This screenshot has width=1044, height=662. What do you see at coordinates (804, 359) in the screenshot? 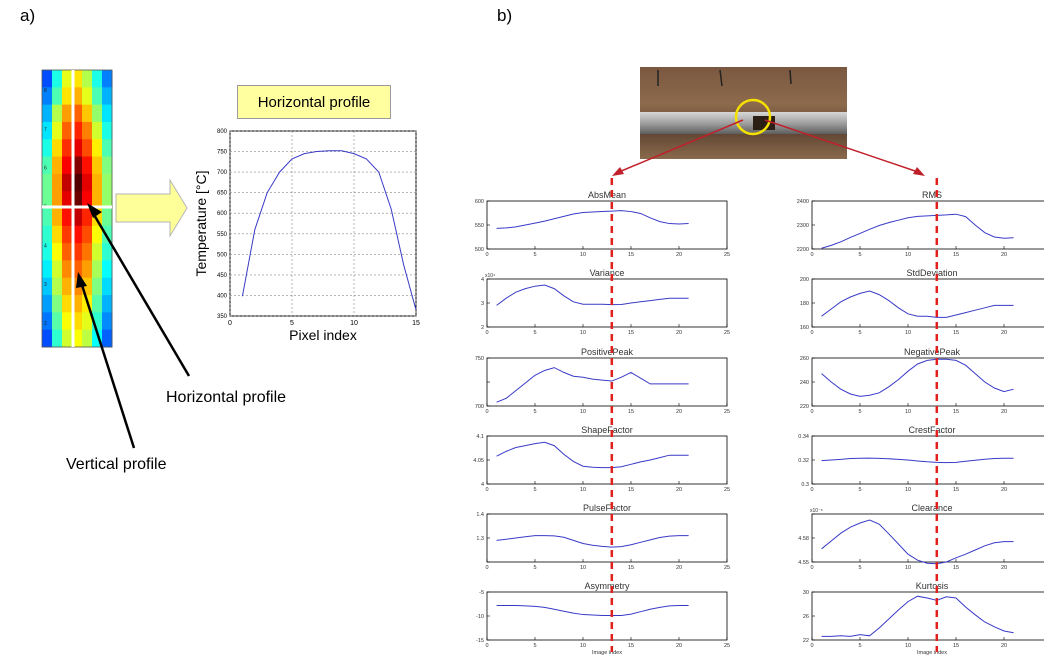
I see `small-chart-ytick-label: 260` at bounding box center [804, 359].